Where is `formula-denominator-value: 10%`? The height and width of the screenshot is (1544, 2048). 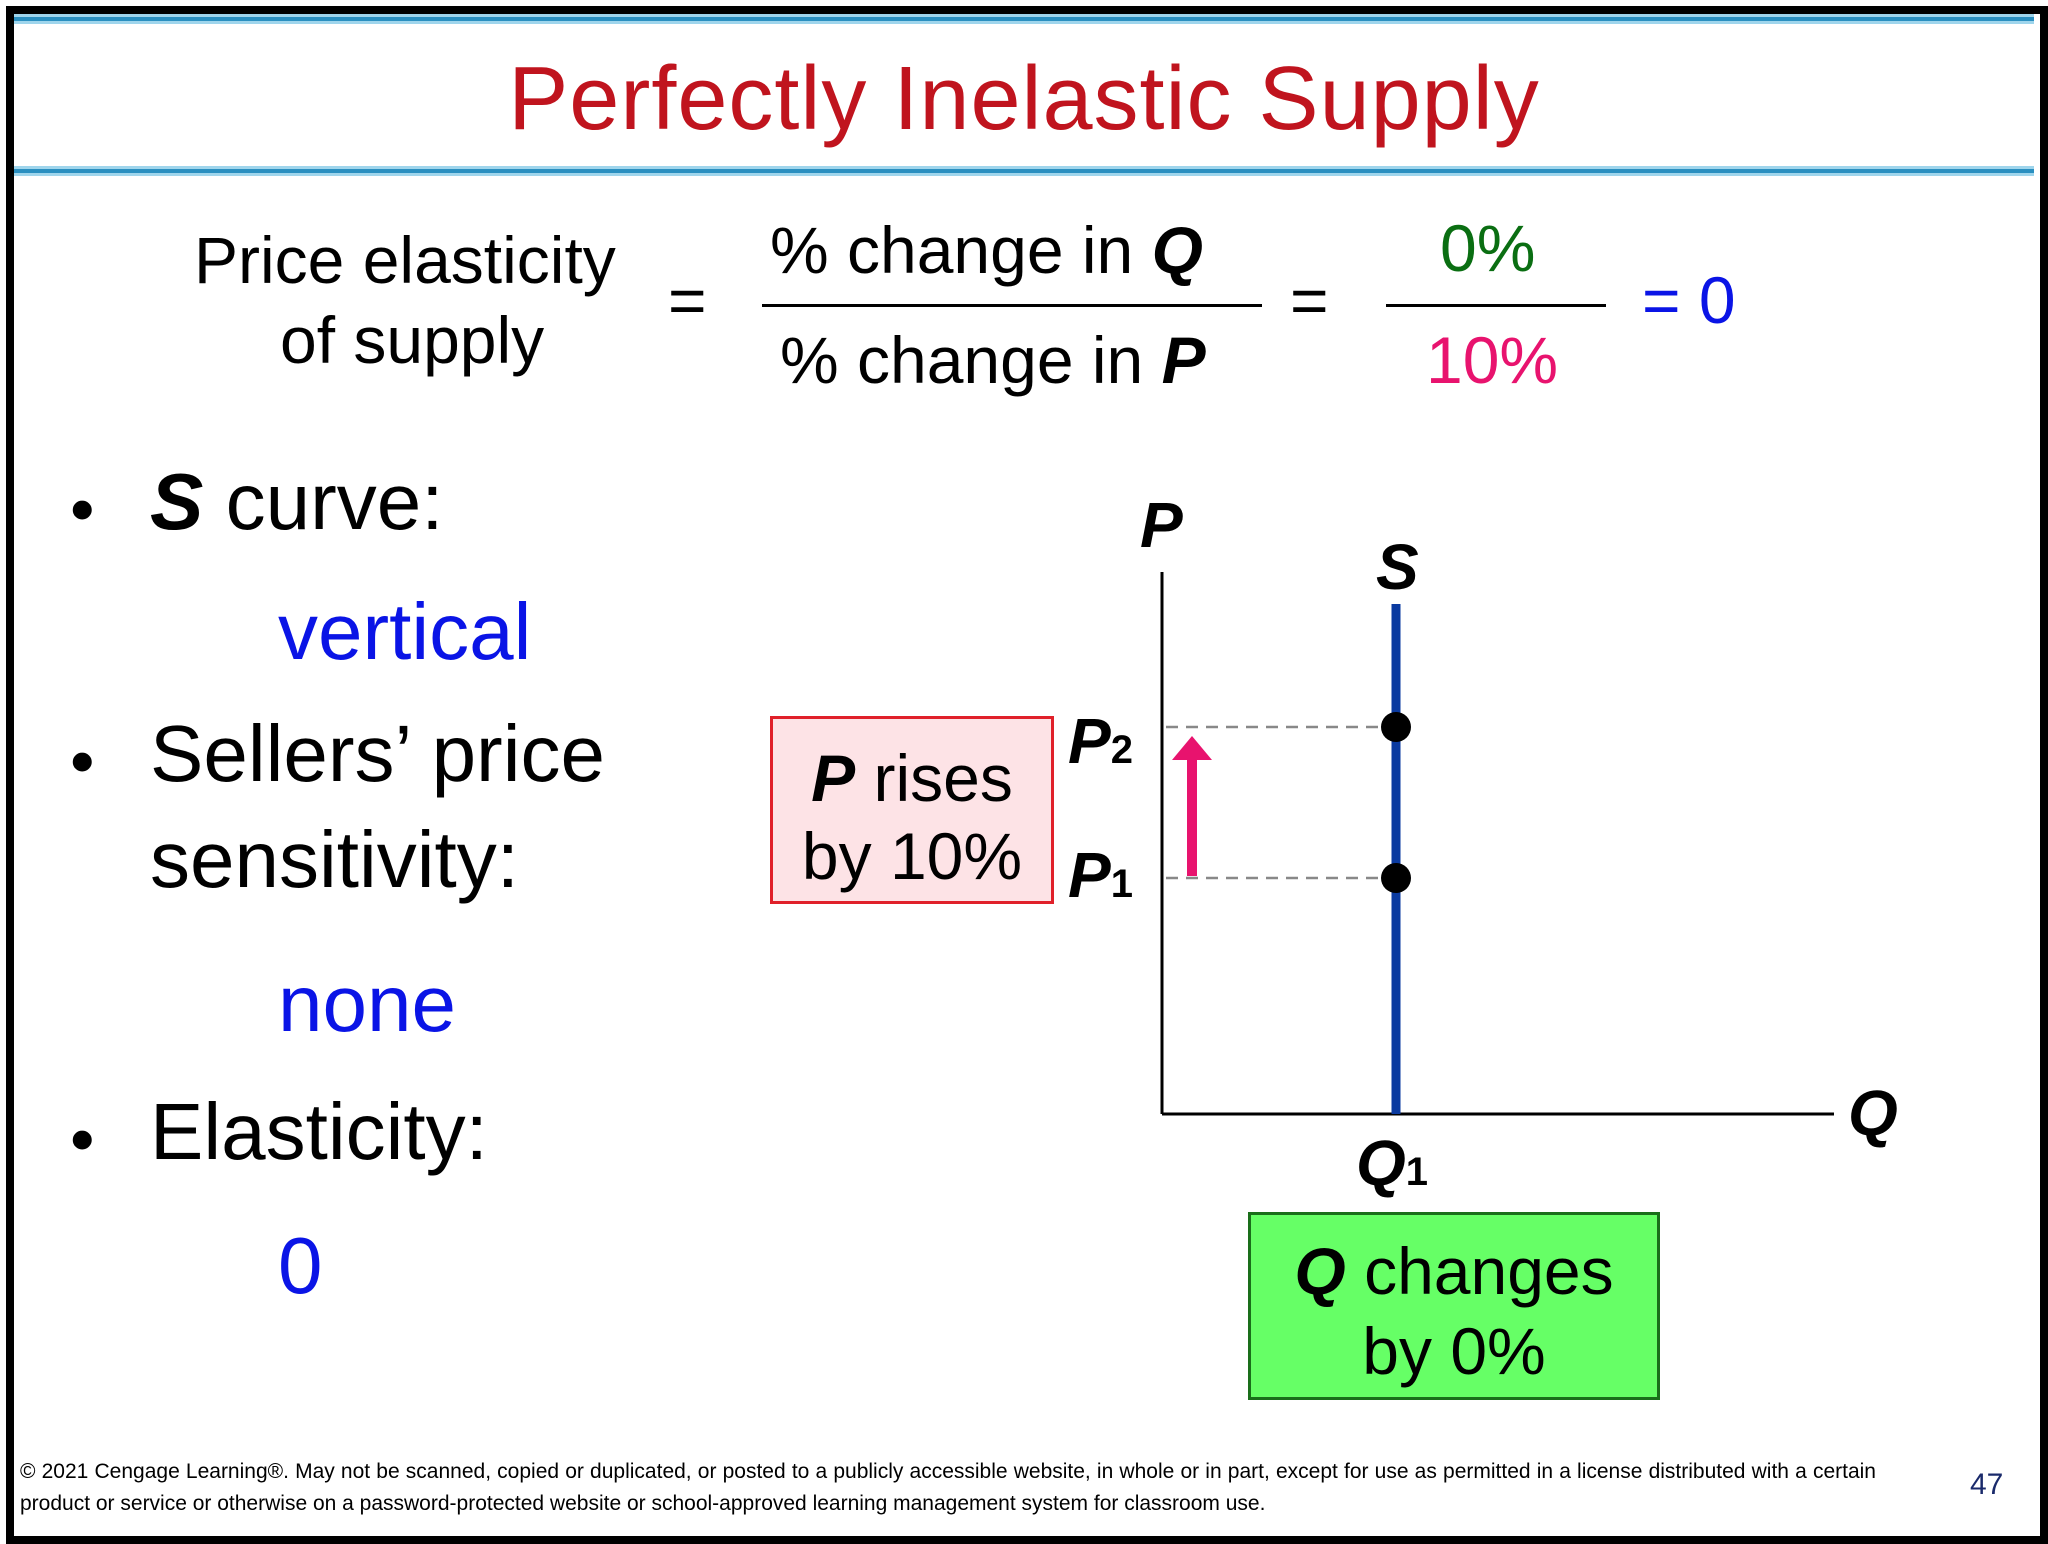 formula-denominator-value: 10% is located at coordinates (1492, 360).